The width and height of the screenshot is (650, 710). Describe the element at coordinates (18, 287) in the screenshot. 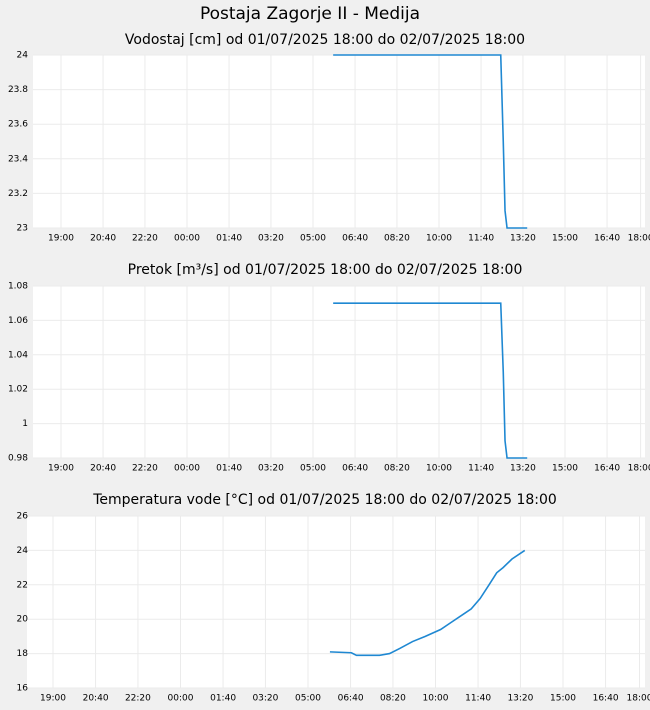

I see `y-tick-label: 1.08` at that location.